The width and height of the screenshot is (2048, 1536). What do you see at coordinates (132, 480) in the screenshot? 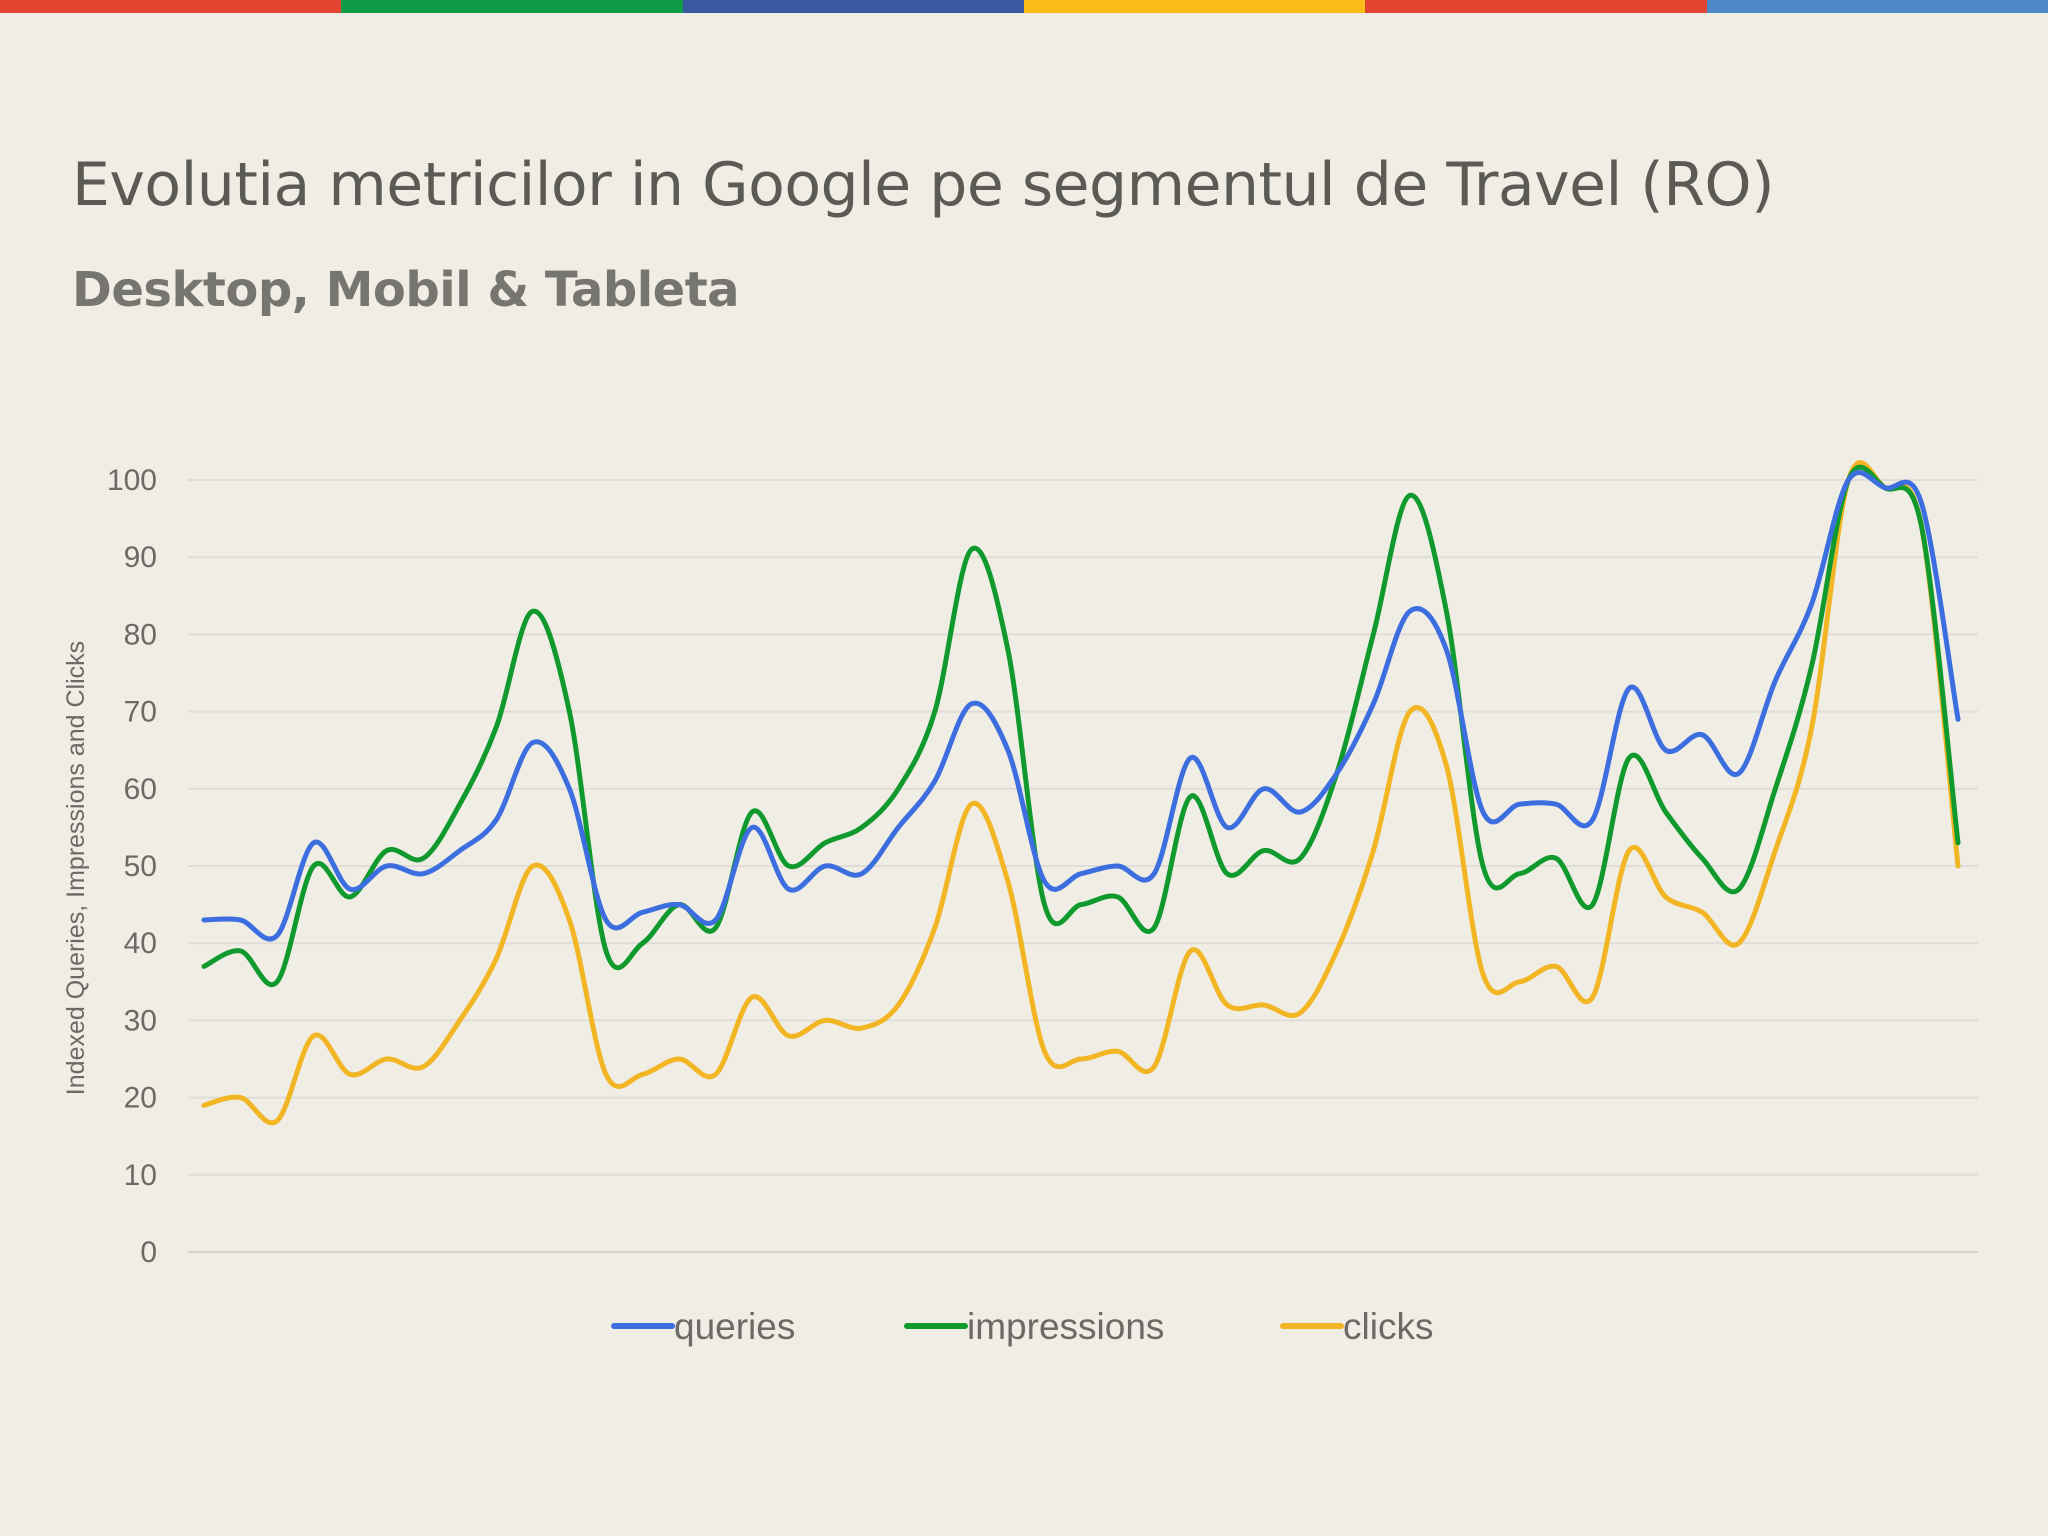
I see `y-tick-label-100: 100` at bounding box center [132, 480].